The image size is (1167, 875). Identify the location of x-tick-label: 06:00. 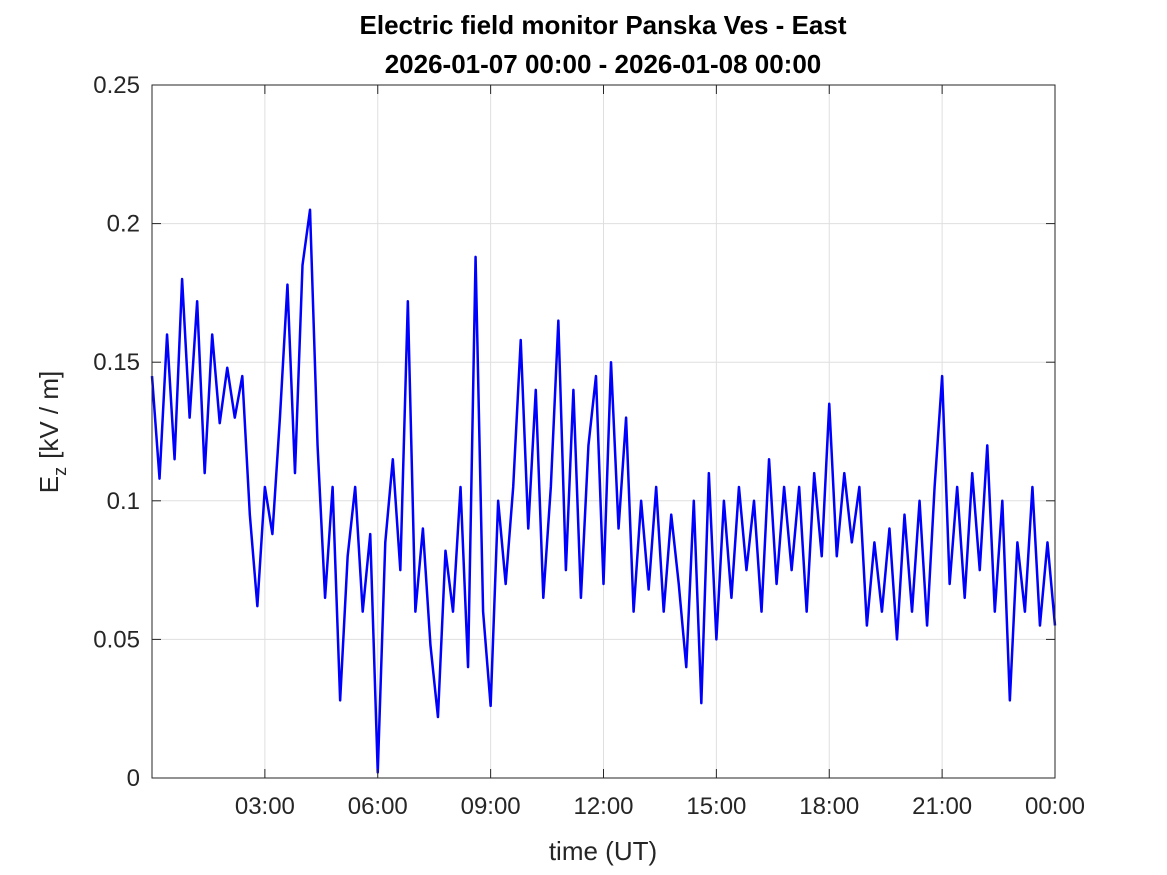
(378, 806).